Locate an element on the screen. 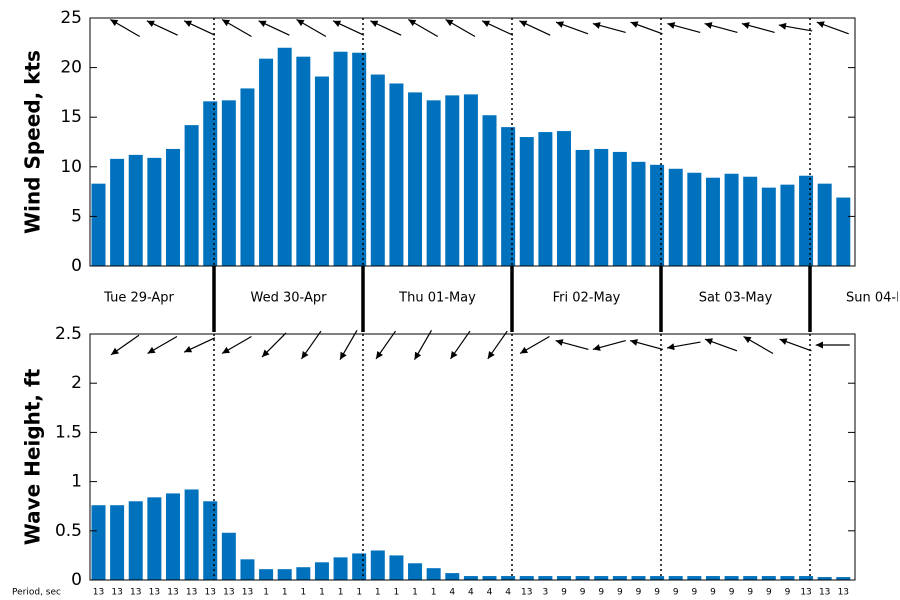 The height and width of the screenshot is (600, 900). period-value: 3 is located at coordinates (546, 593).